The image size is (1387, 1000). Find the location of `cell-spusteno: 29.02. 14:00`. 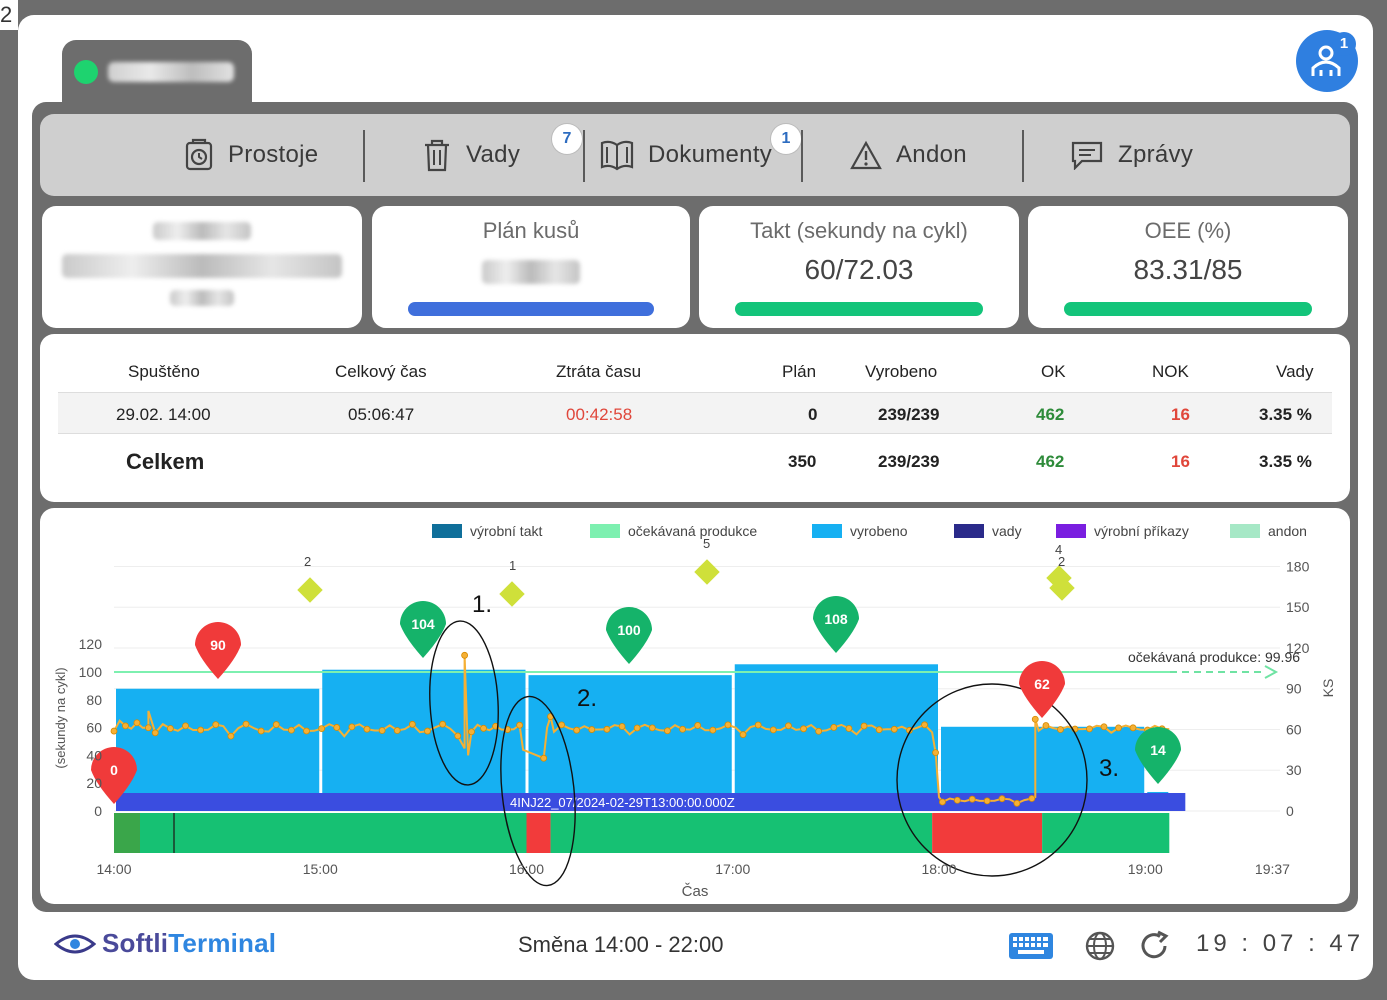

cell-spusteno: 29.02. 14:00 is located at coordinates (163, 414).